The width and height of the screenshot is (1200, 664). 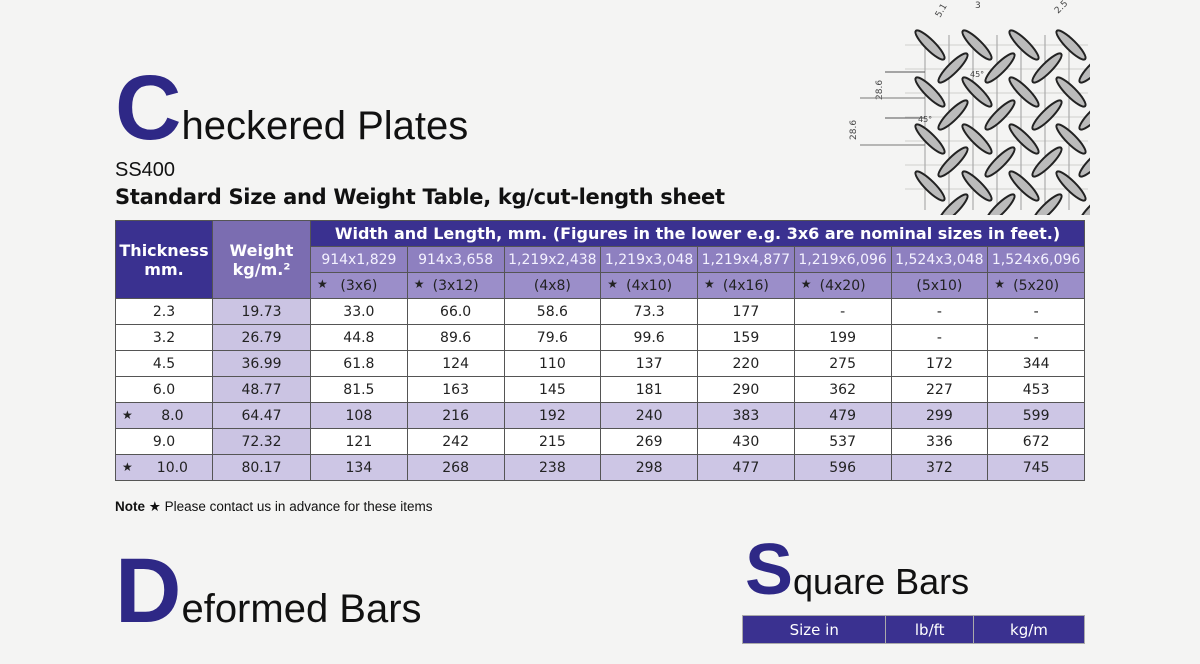 I want to click on size-ft: (5x10), so click(x=939, y=285).